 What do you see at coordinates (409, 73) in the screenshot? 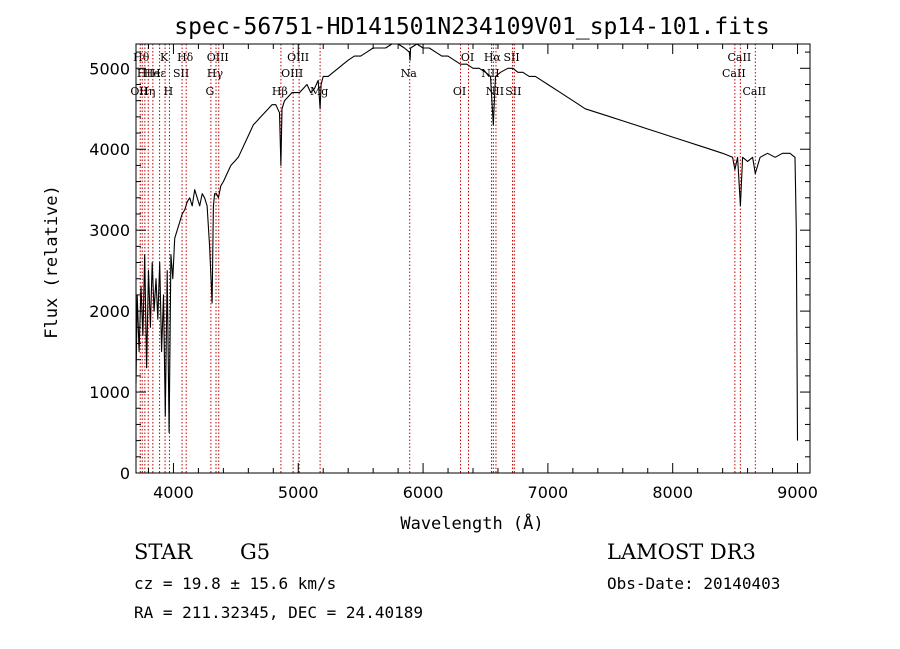
I see `line-marker-label-17: Na` at bounding box center [409, 73].